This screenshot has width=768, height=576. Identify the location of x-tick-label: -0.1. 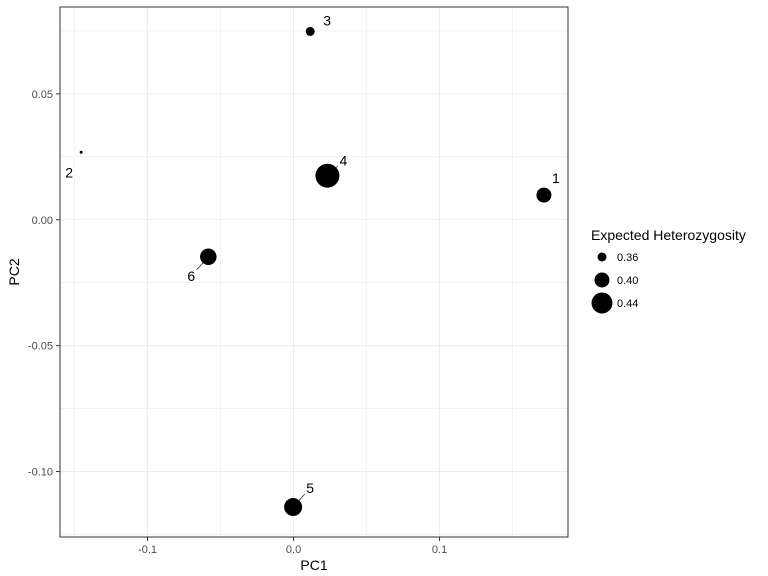
(147, 550).